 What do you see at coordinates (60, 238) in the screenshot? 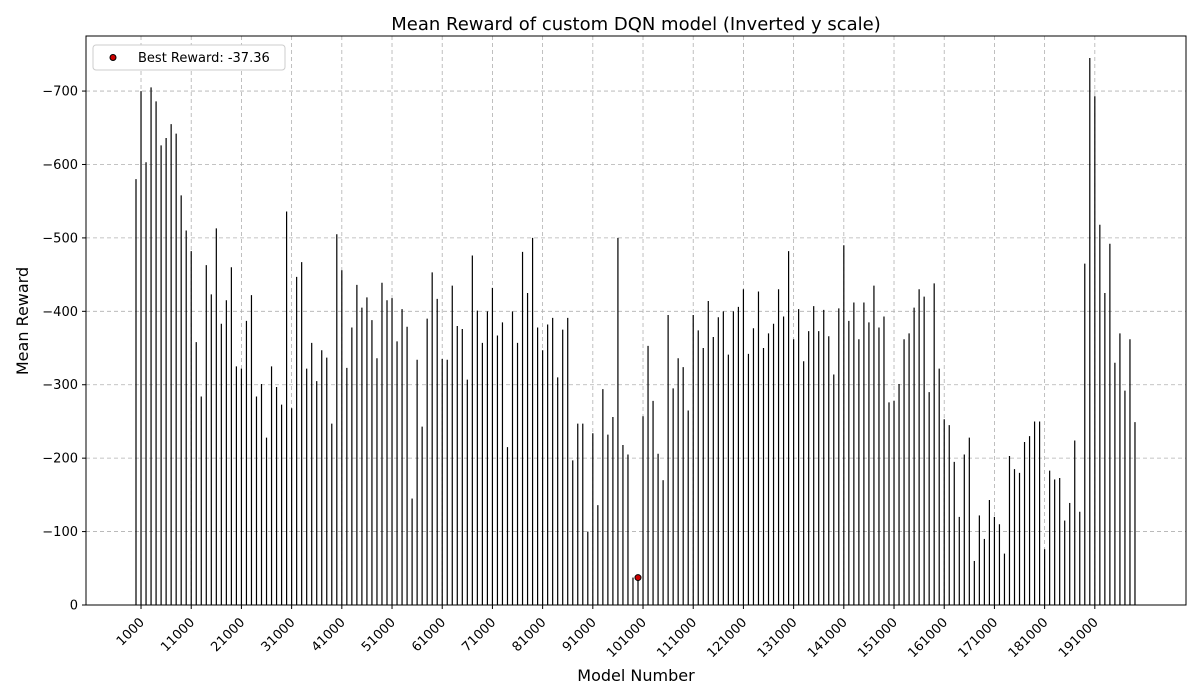
I see `y-tick-label: −500` at bounding box center [60, 238].